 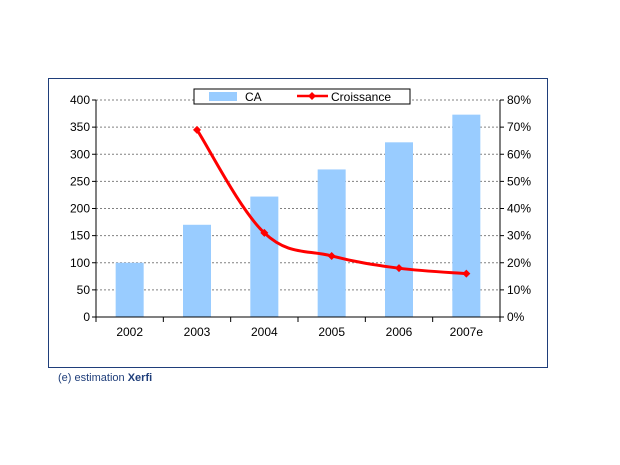 What do you see at coordinates (93, 378) in the screenshot?
I see `source-note-prefix: (e) estimation` at bounding box center [93, 378].